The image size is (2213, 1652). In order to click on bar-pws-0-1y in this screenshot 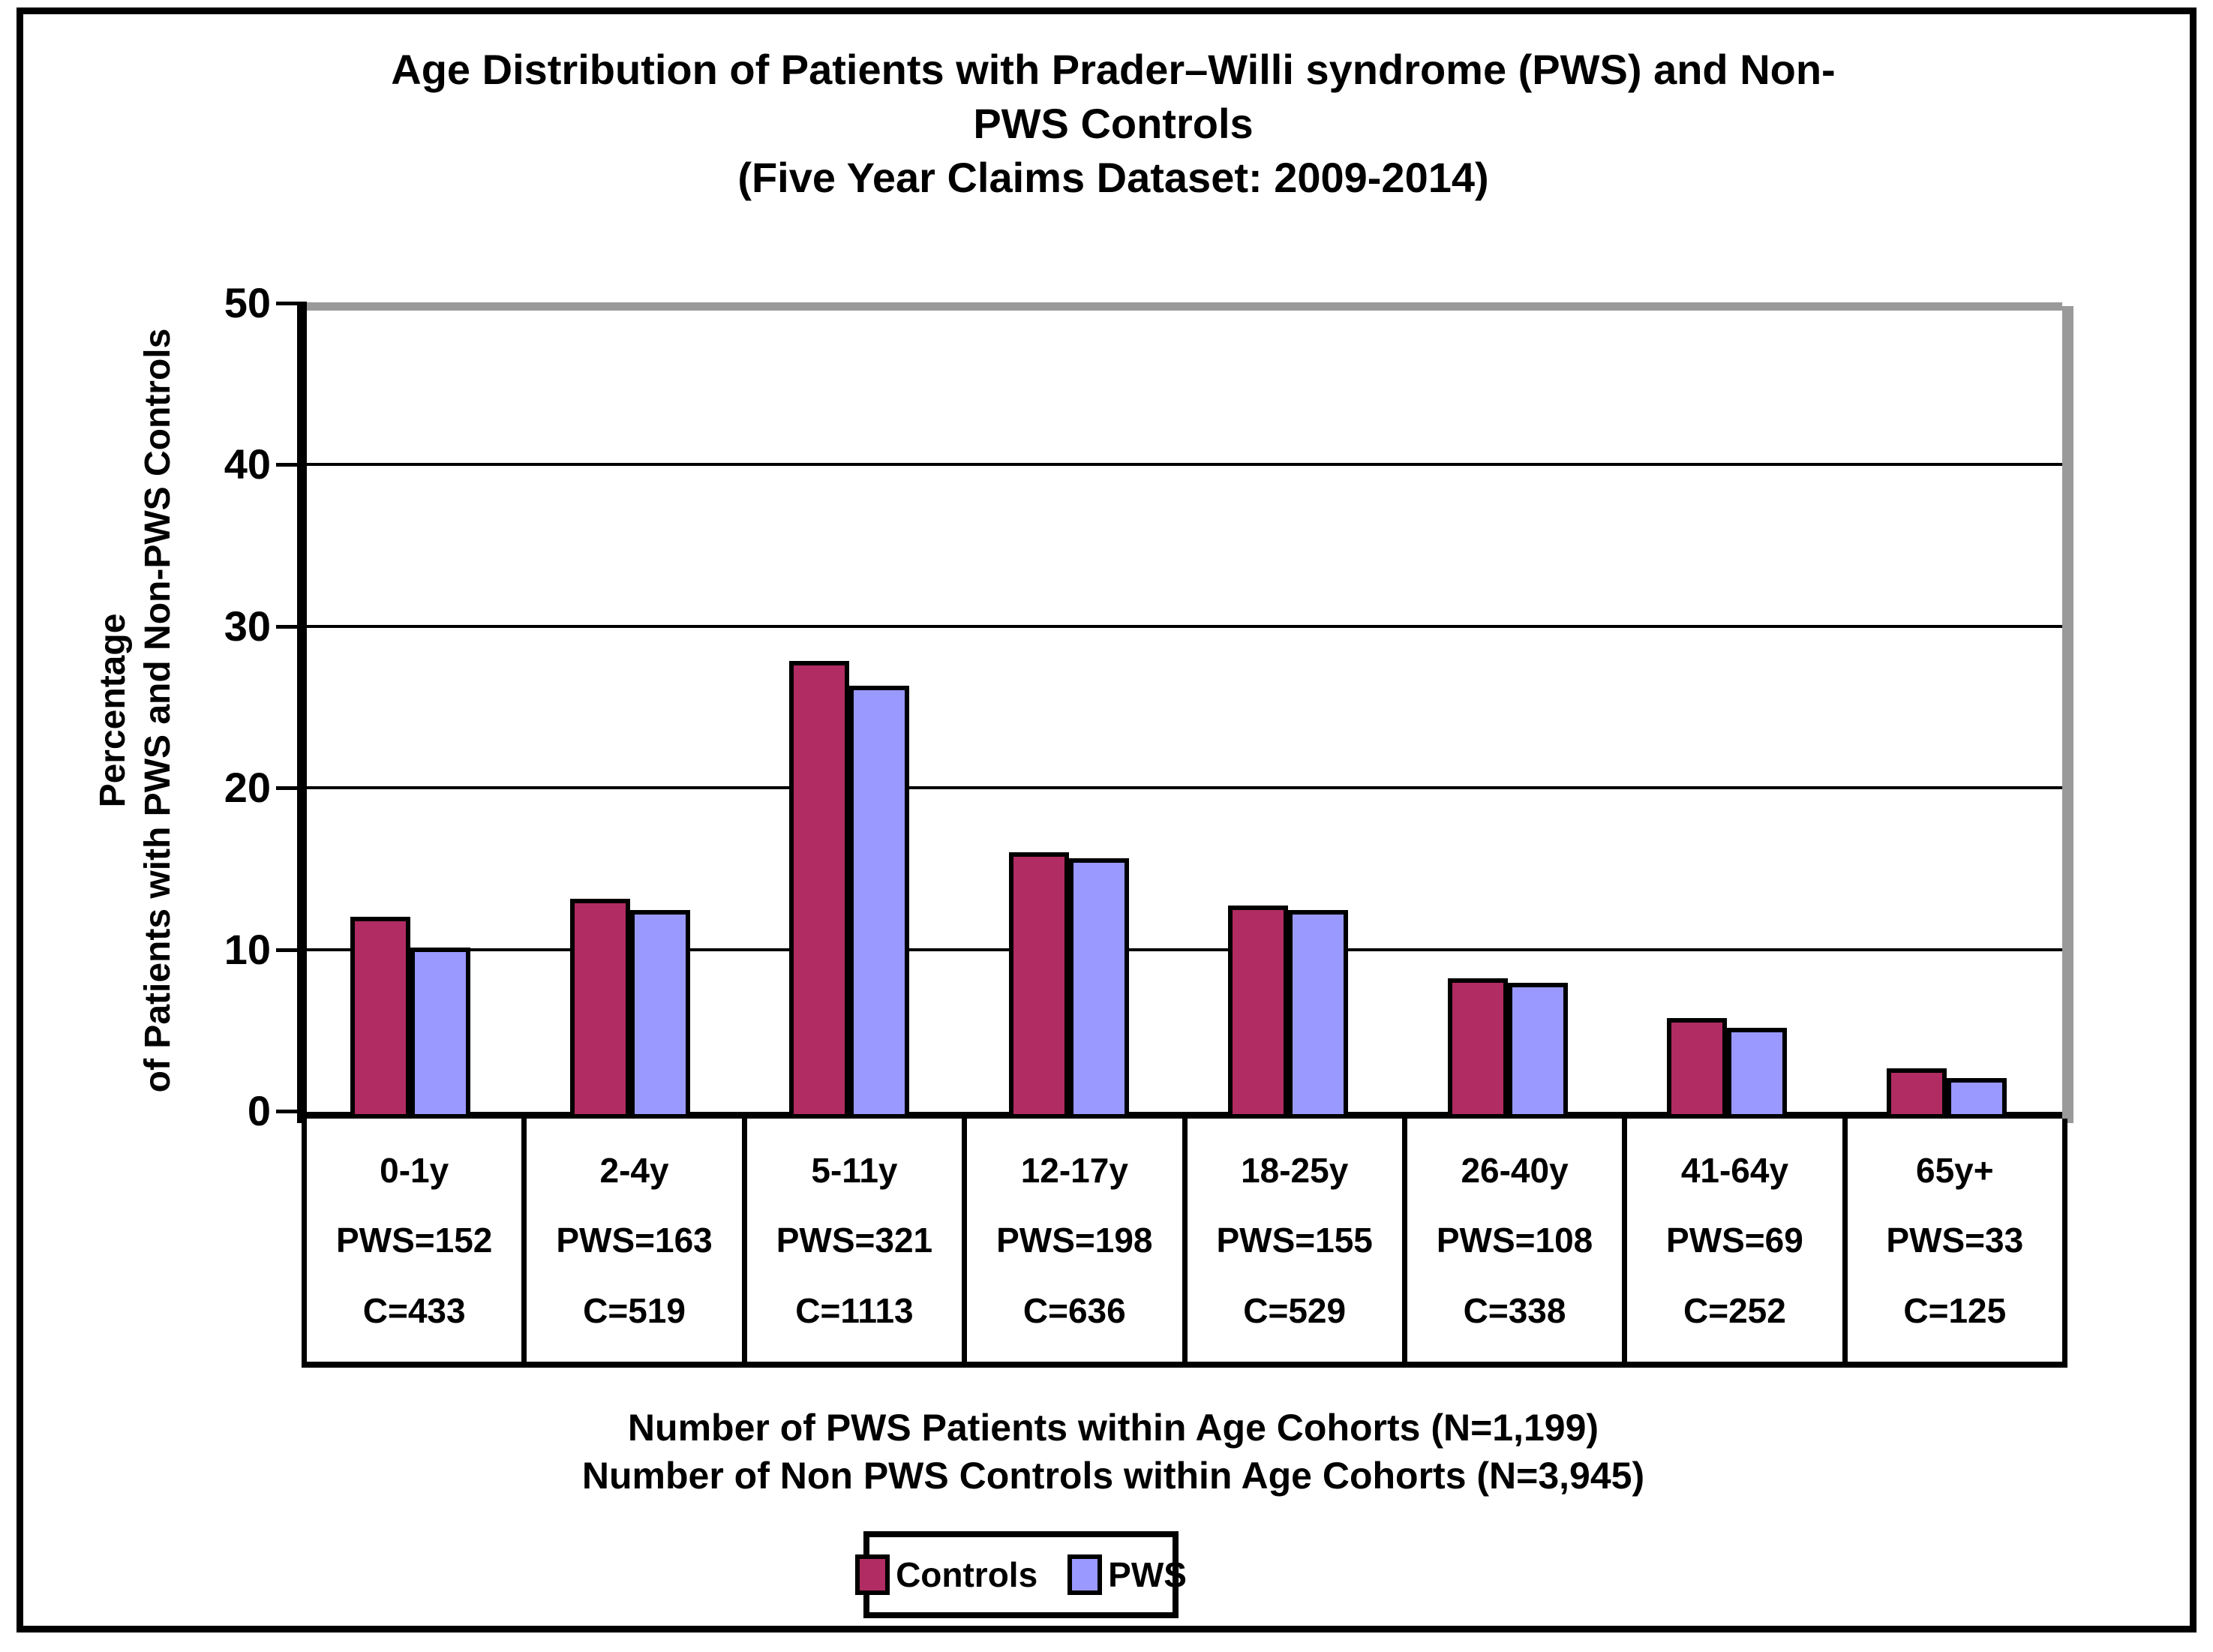, I will do `click(441, 1033)`.